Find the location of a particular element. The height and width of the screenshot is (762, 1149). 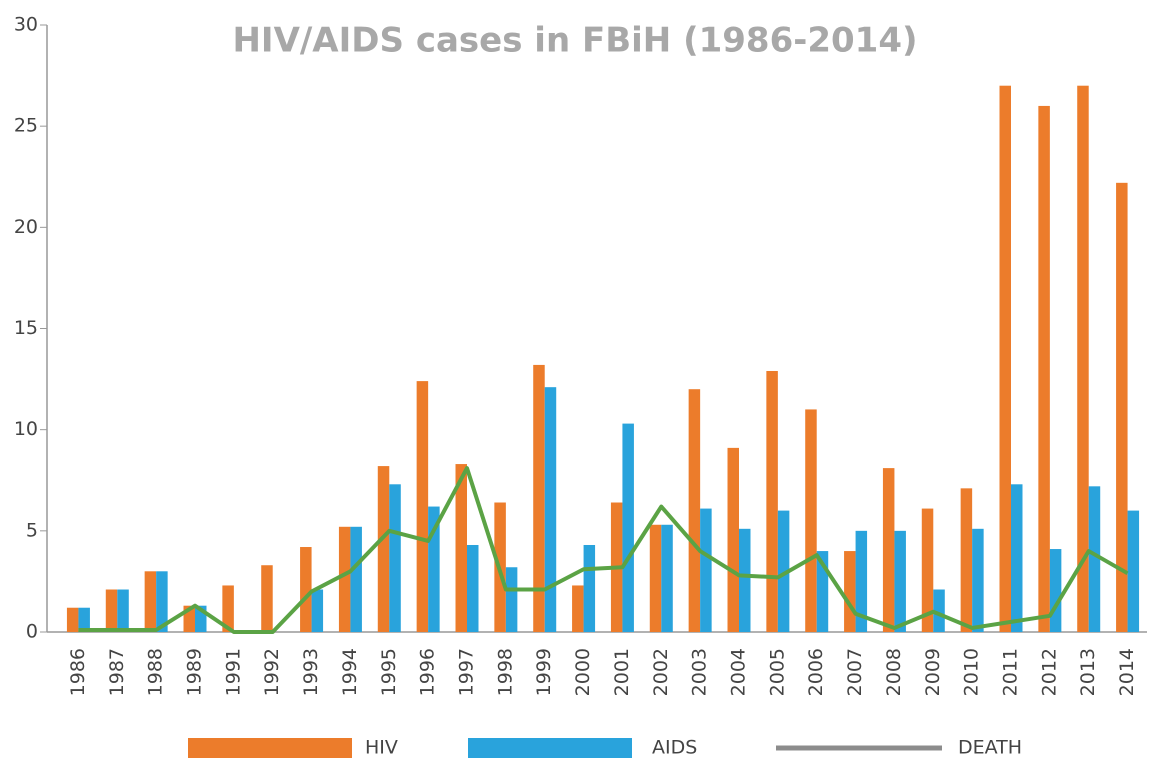

x-tick-label: 1996 is located at coordinates (428, 672).